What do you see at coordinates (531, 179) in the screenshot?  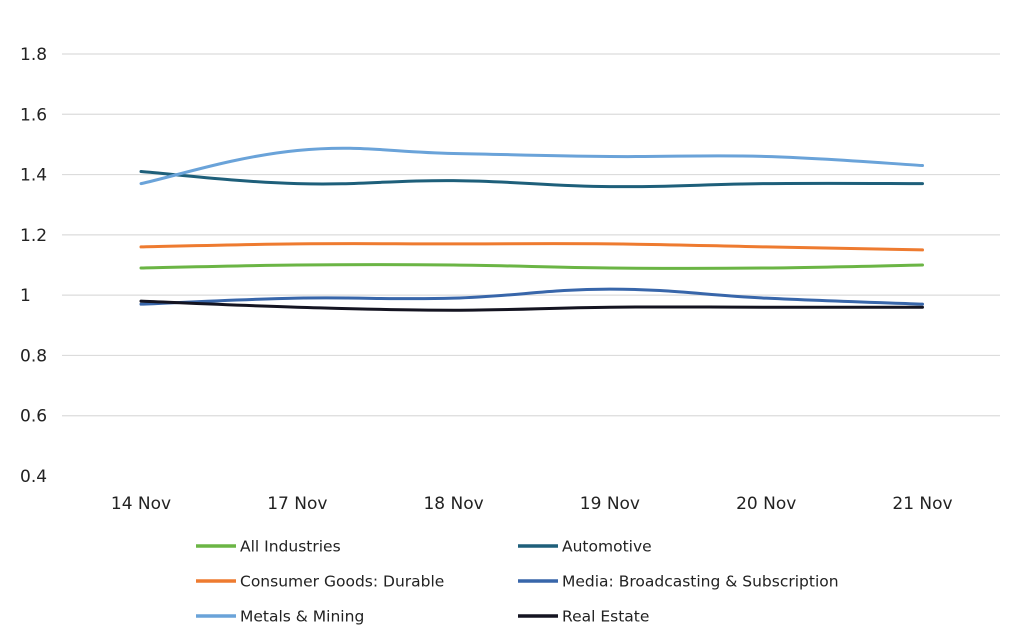 I see `series-line-automotive` at bounding box center [531, 179].